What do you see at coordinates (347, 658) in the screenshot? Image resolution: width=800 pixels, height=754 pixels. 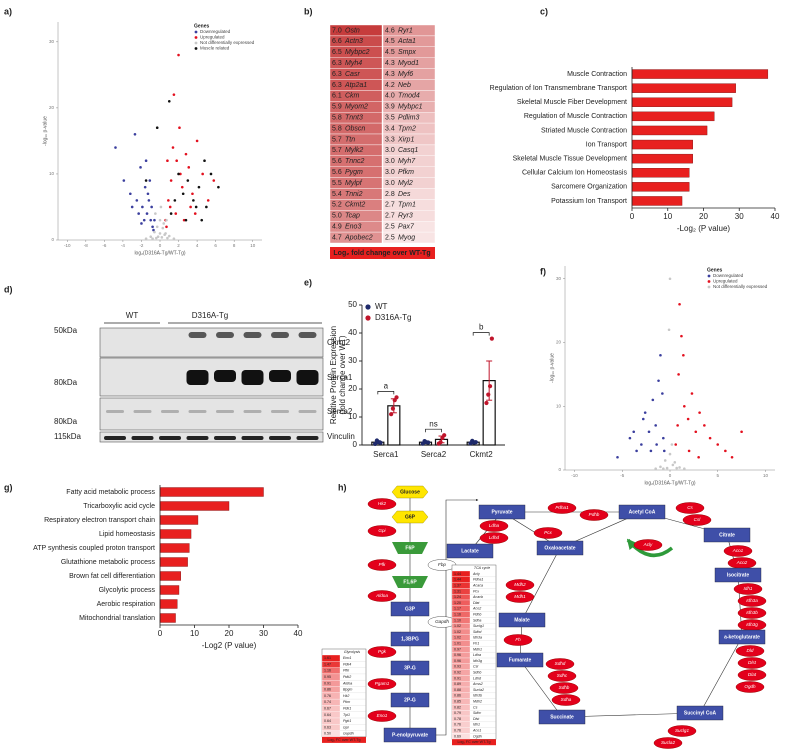 I see `table-gene: Eno1` at bounding box center [347, 658].